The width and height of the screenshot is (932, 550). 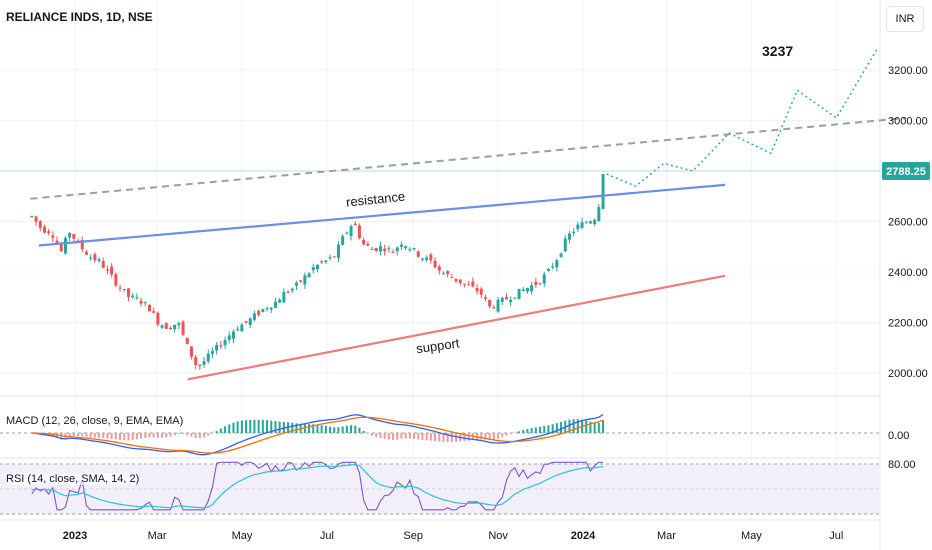 I want to click on time-tick-label: Sep, so click(x=413, y=536).